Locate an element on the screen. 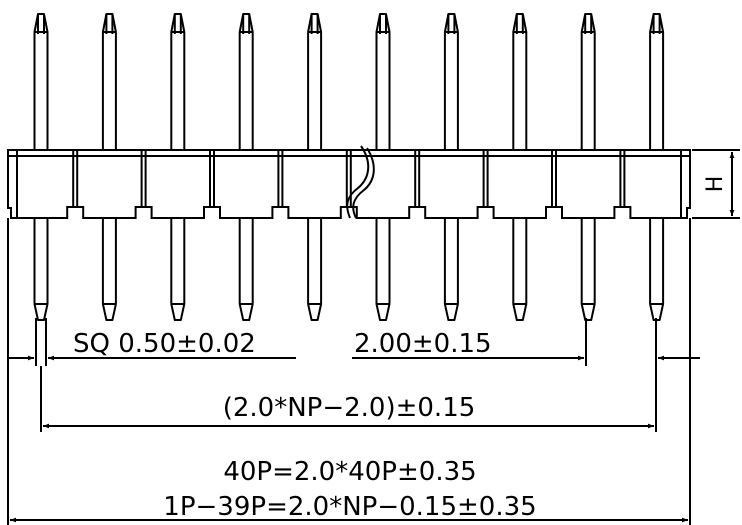  housing-outline is located at coordinates (349, 184).